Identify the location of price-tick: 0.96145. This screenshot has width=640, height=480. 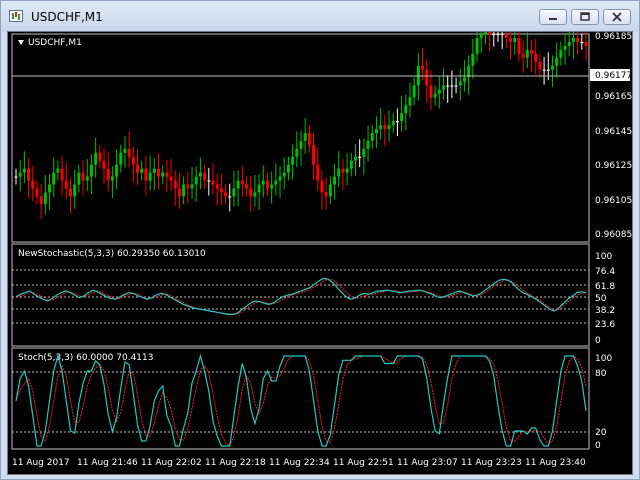
(613, 132).